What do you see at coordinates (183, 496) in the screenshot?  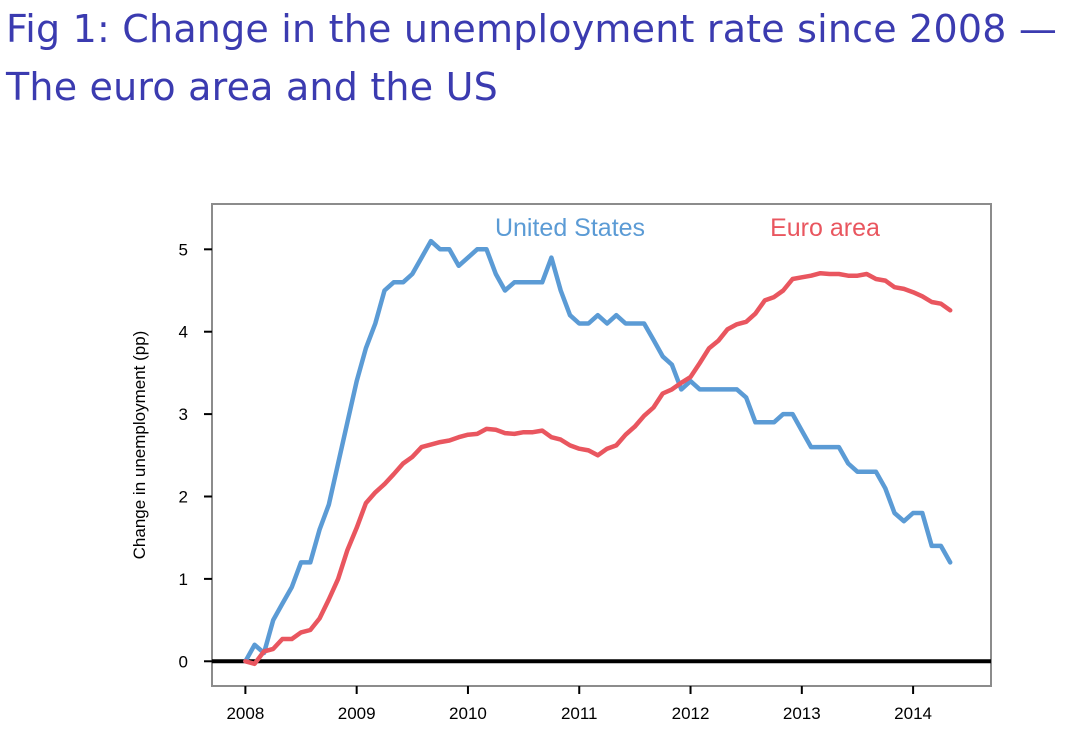 I see `y-tick-label: 2` at bounding box center [183, 496].